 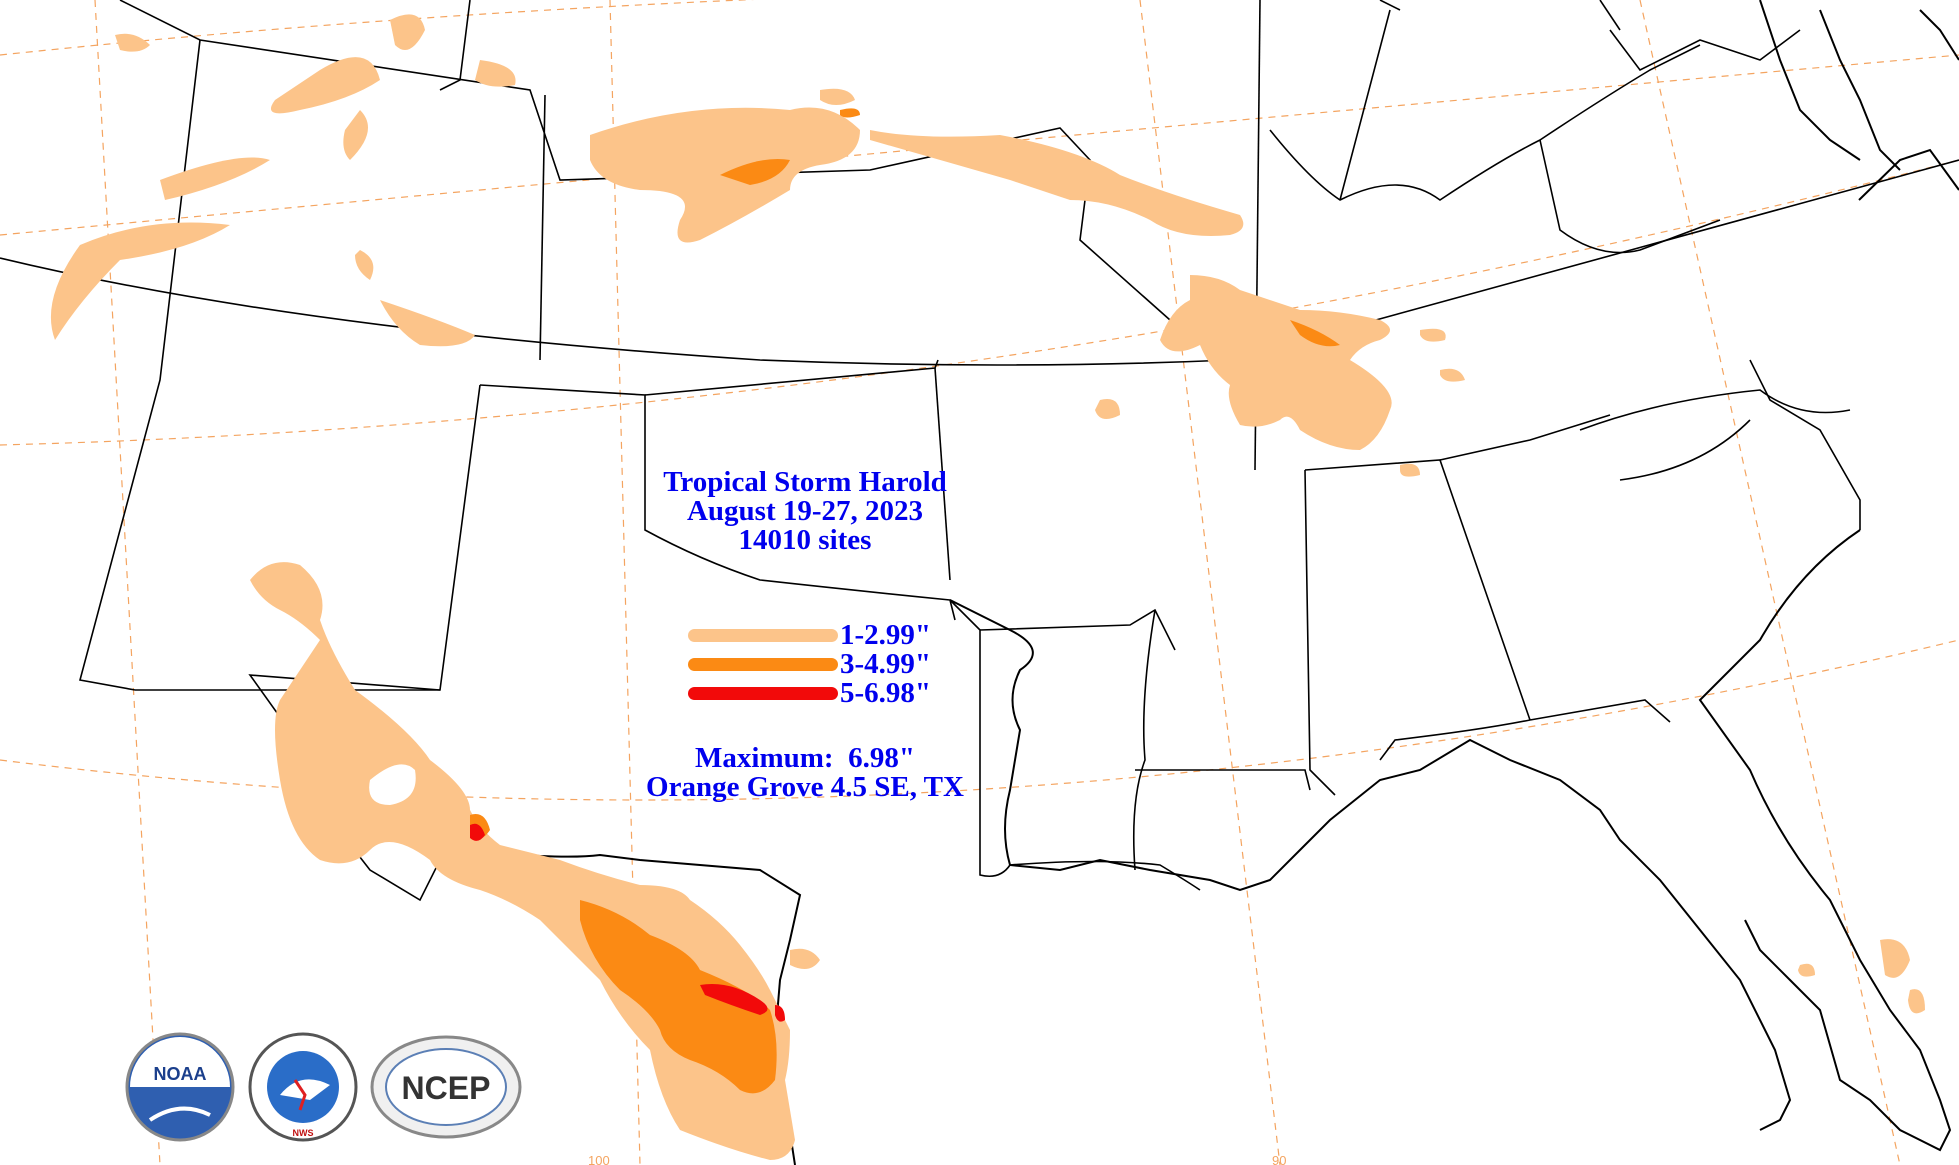 What do you see at coordinates (805, 482) in the screenshot?
I see `storm-name: Tropical Storm Harold` at bounding box center [805, 482].